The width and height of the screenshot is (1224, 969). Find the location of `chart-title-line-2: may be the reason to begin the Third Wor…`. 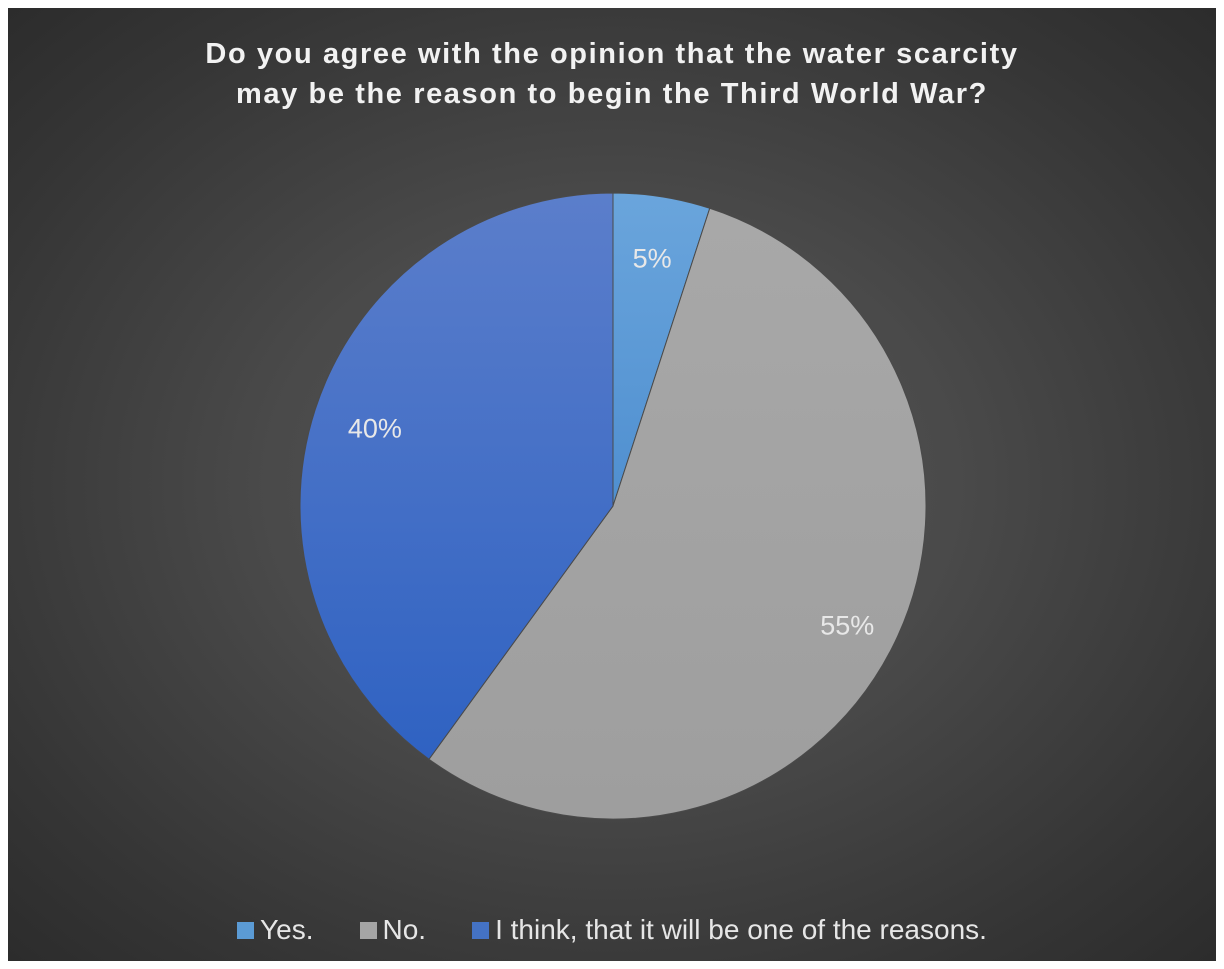

chart-title-line-2: may be the reason to begin the Third Wor… is located at coordinates (612, 94).